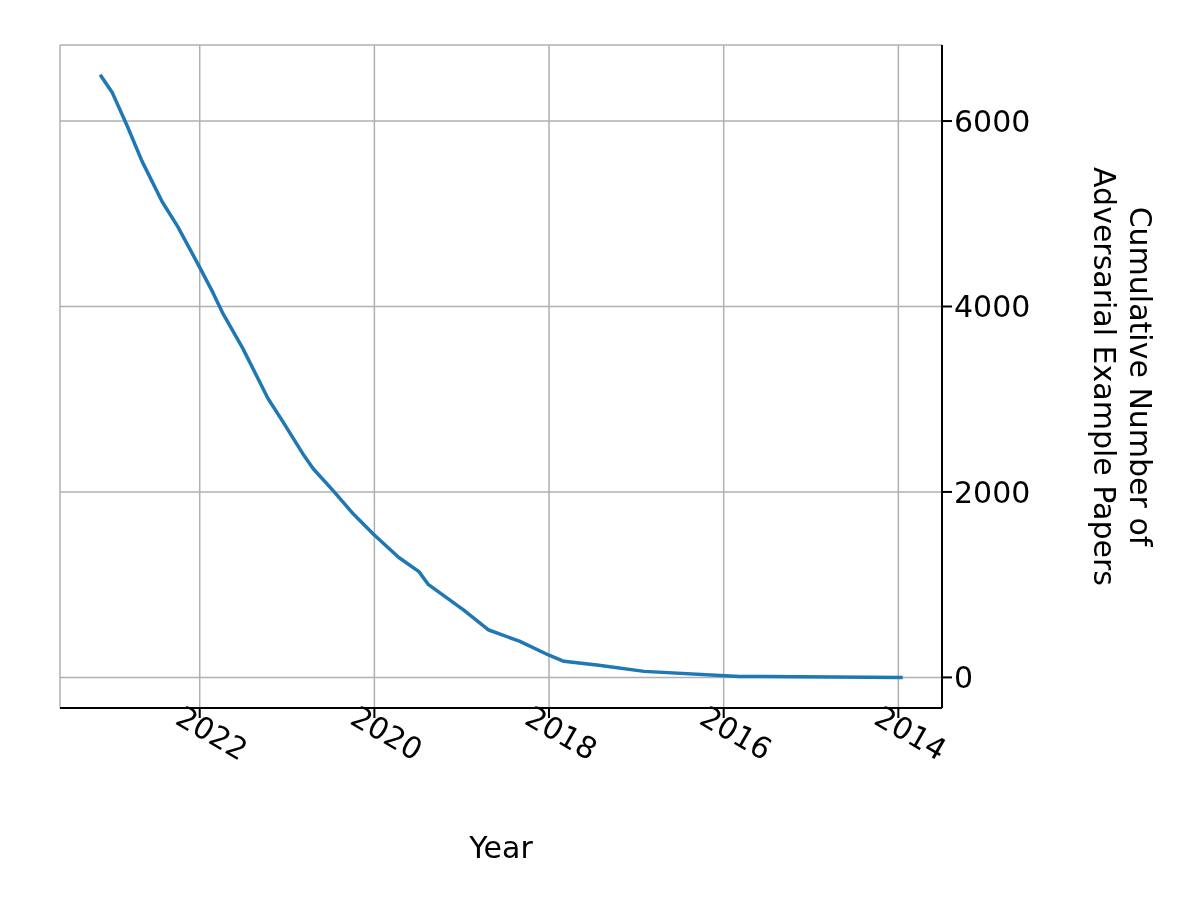 The height and width of the screenshot is (900, 1200). I want to click on y-tick-label: 0, so click(964, 678).